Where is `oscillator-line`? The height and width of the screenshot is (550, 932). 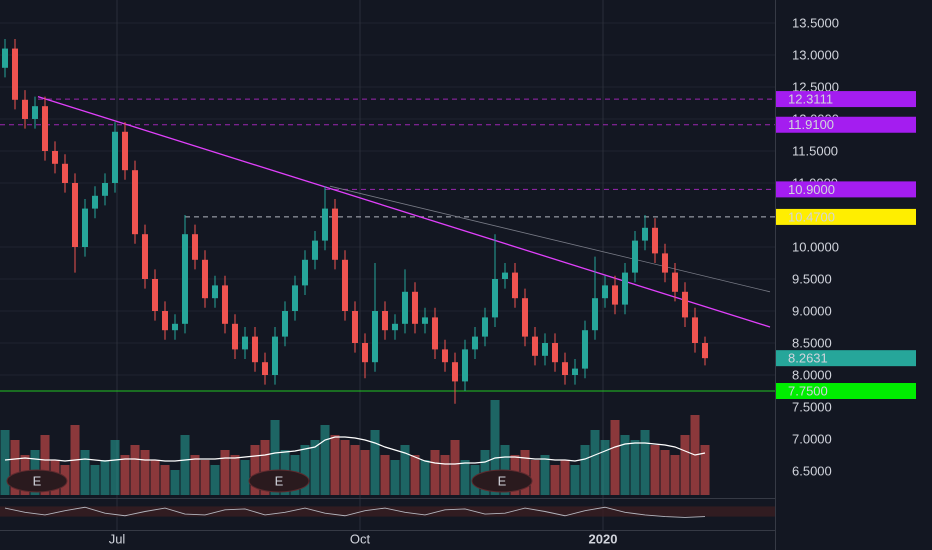
oscillator-line is located at coordinates (355, 512).